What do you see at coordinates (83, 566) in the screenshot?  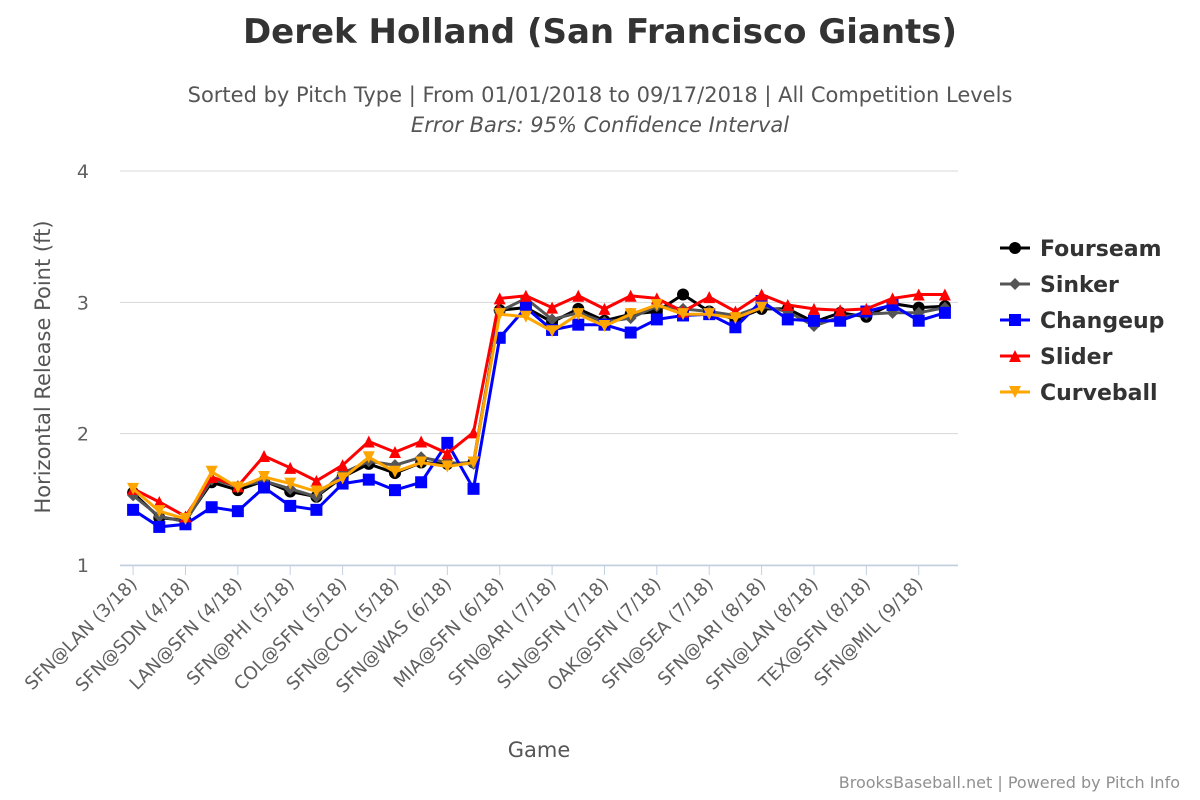 I see `y-tick-label: 1` at bounding box center [83, 566].